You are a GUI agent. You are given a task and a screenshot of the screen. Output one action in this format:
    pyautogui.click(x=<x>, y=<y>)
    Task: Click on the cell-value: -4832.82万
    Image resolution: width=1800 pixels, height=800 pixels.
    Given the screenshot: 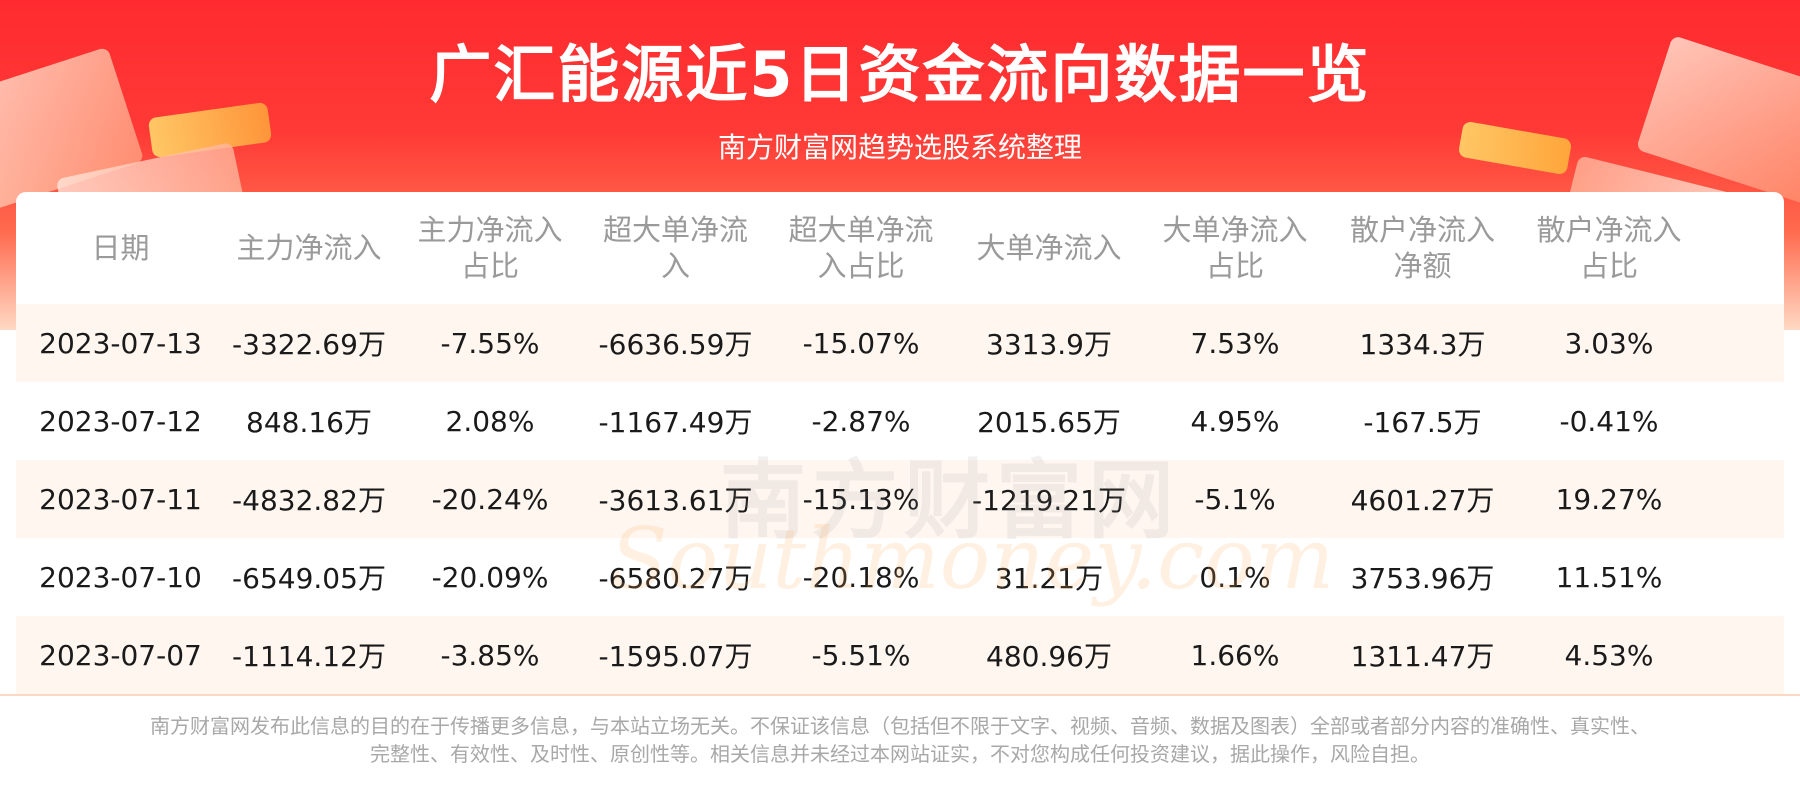 What is the action you would take?
    pyautogui.click(x=309, y=500)
    